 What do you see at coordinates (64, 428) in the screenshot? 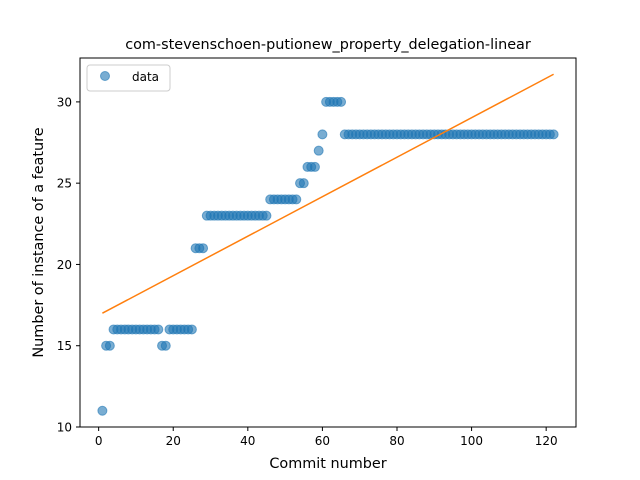
I see `y-tick-label: 10` at bounding box center [64, 428].